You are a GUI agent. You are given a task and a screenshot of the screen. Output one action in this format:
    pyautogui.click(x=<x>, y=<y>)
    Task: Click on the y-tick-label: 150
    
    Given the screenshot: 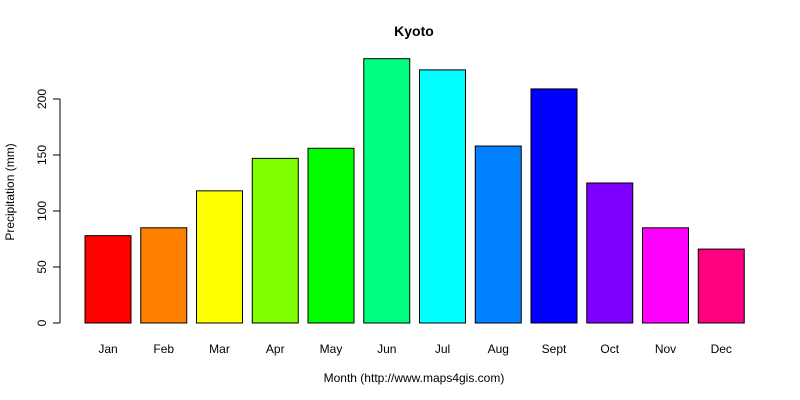 What is the action you would take?
    pyautogui.click(x=42, y=155)
    